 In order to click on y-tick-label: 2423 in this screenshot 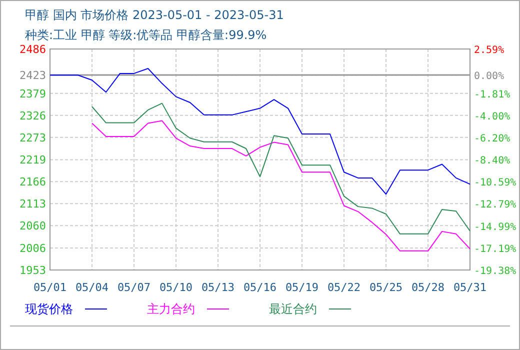, I will do `click(33, 75)`.